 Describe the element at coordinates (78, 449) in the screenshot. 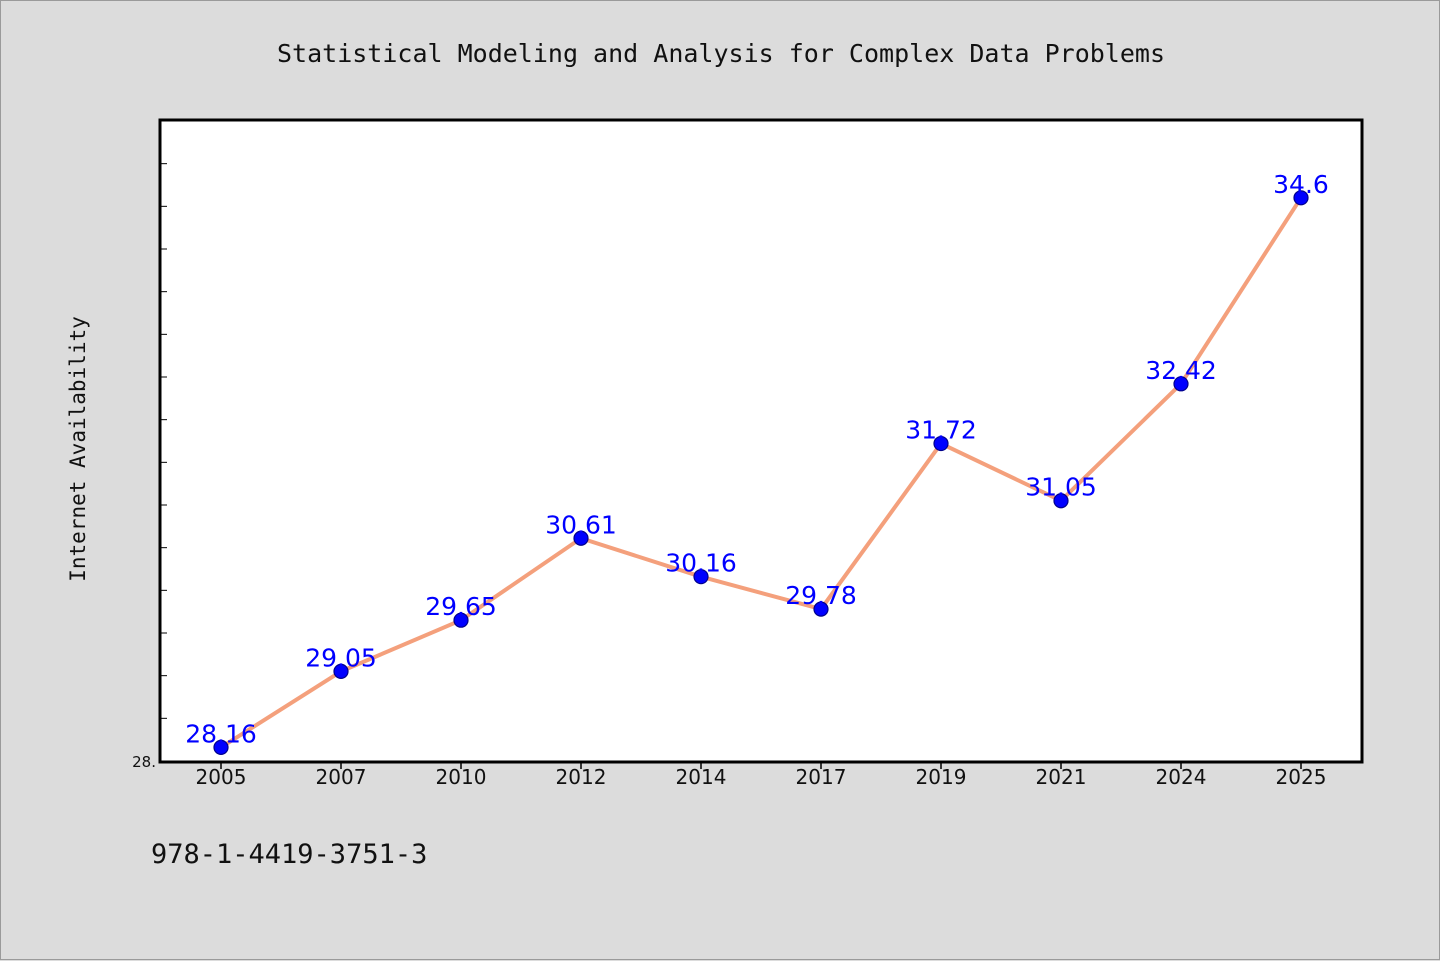

I see `y-axis-label: Internet Availability` at that location.